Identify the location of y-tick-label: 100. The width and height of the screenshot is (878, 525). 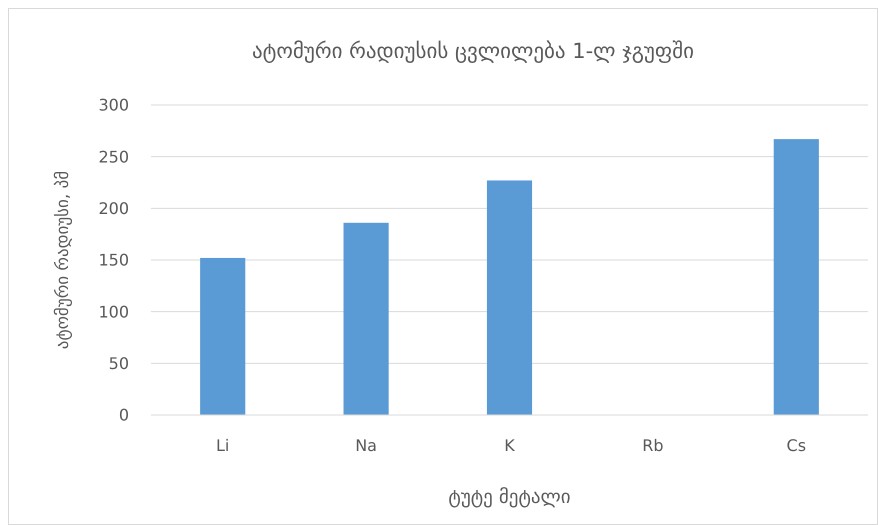
(113, 312).